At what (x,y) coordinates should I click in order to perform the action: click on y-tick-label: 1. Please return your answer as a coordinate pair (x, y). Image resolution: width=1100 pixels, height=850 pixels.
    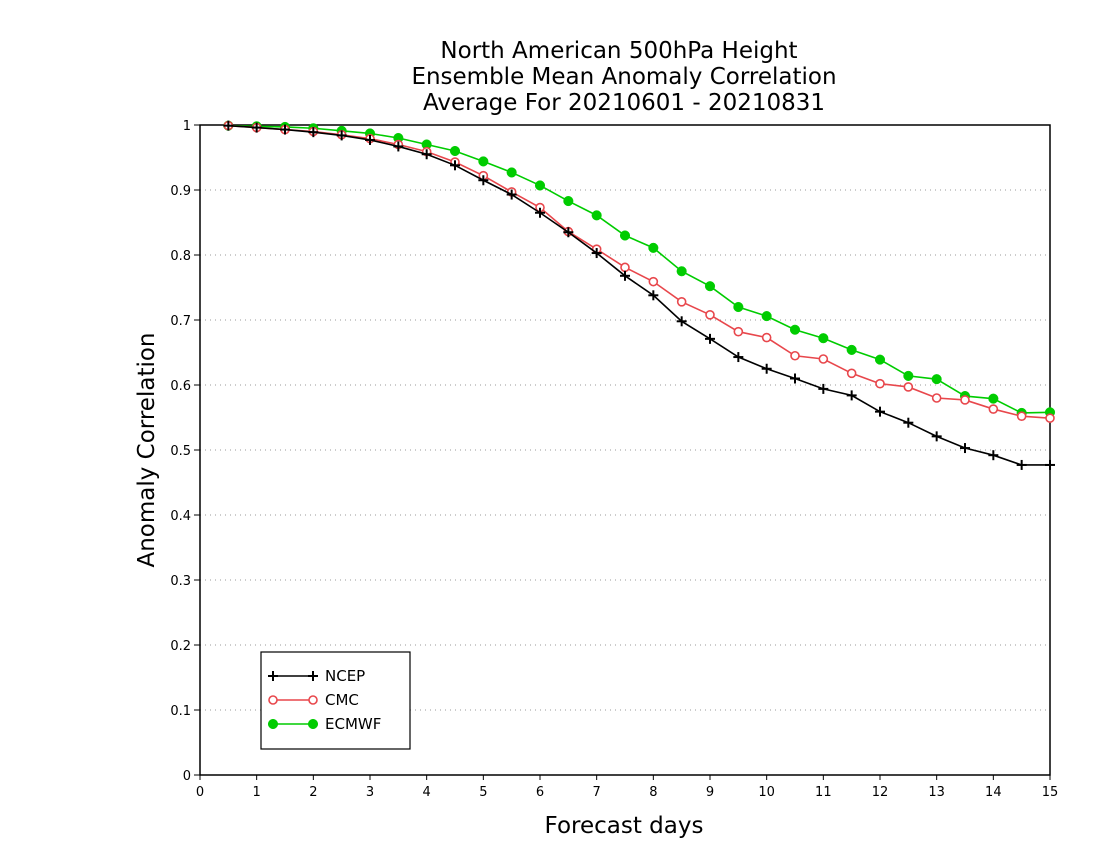
    Looking at the image, I should click on (187, 126).